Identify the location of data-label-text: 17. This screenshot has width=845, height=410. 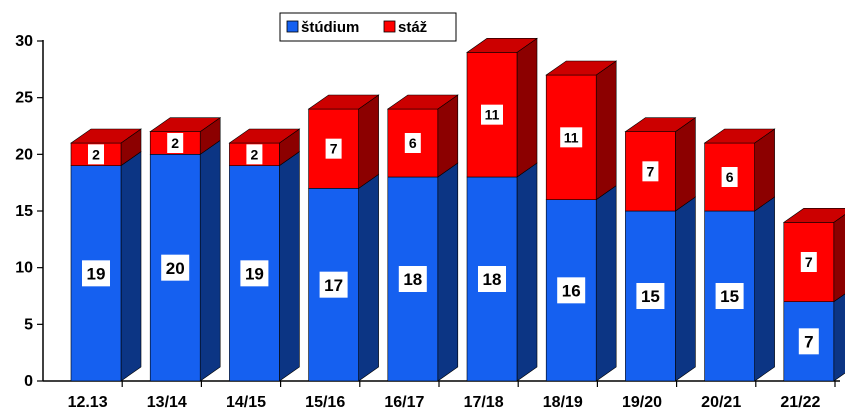
(333, 285).